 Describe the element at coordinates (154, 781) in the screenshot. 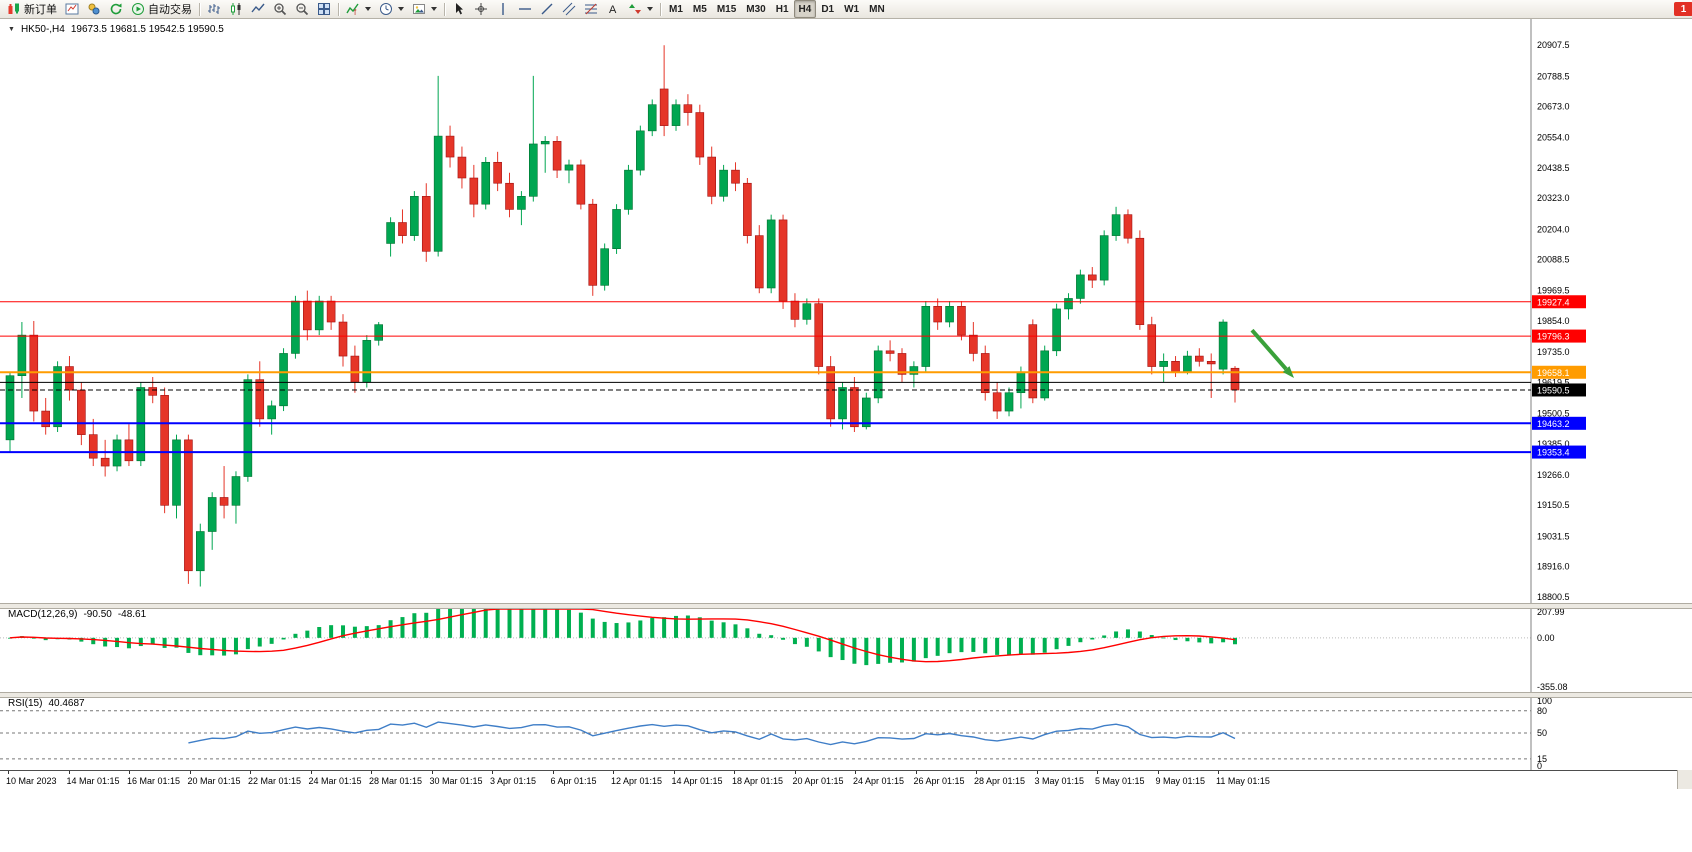

I see `time-label: 16 Mar 01:15` at that location.